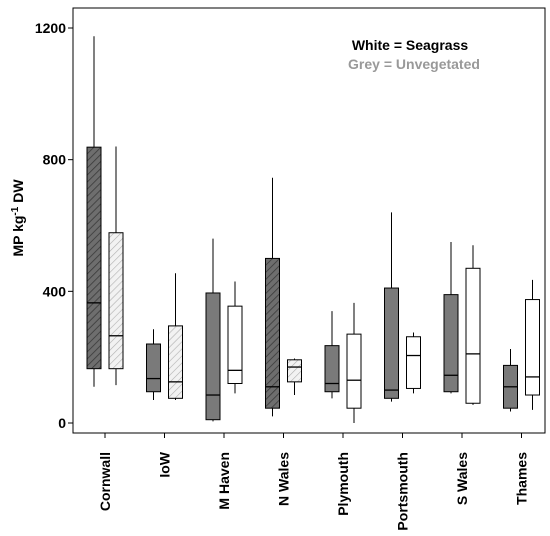 The image size is (550, 536). I want to click on legend-unvegetated: Grey = Unvegetated, so click(414, 64).